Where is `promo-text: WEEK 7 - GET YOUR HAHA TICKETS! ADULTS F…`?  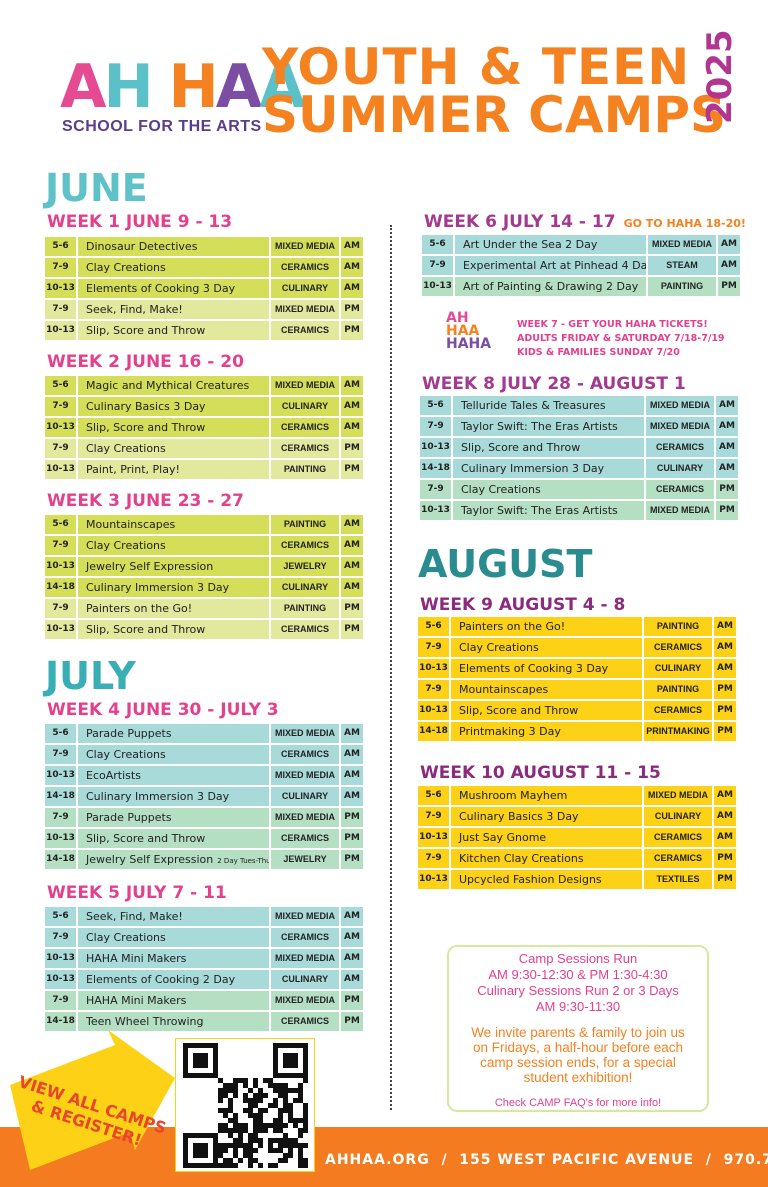 promo-text: WEEK 7 - GET YOUR HAHA TICKETS! ADULTS F… is located at coordinates (621, 339).